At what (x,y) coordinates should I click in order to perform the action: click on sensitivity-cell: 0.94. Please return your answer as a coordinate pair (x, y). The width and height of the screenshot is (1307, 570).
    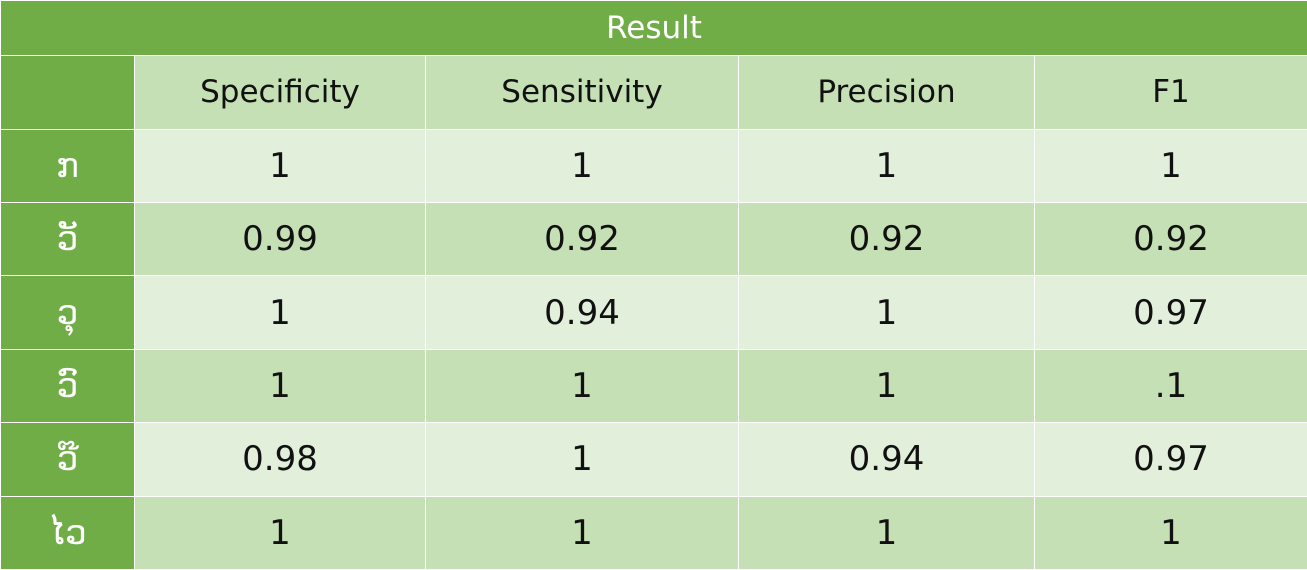
    Looking at the image, I should click on (582, 312).